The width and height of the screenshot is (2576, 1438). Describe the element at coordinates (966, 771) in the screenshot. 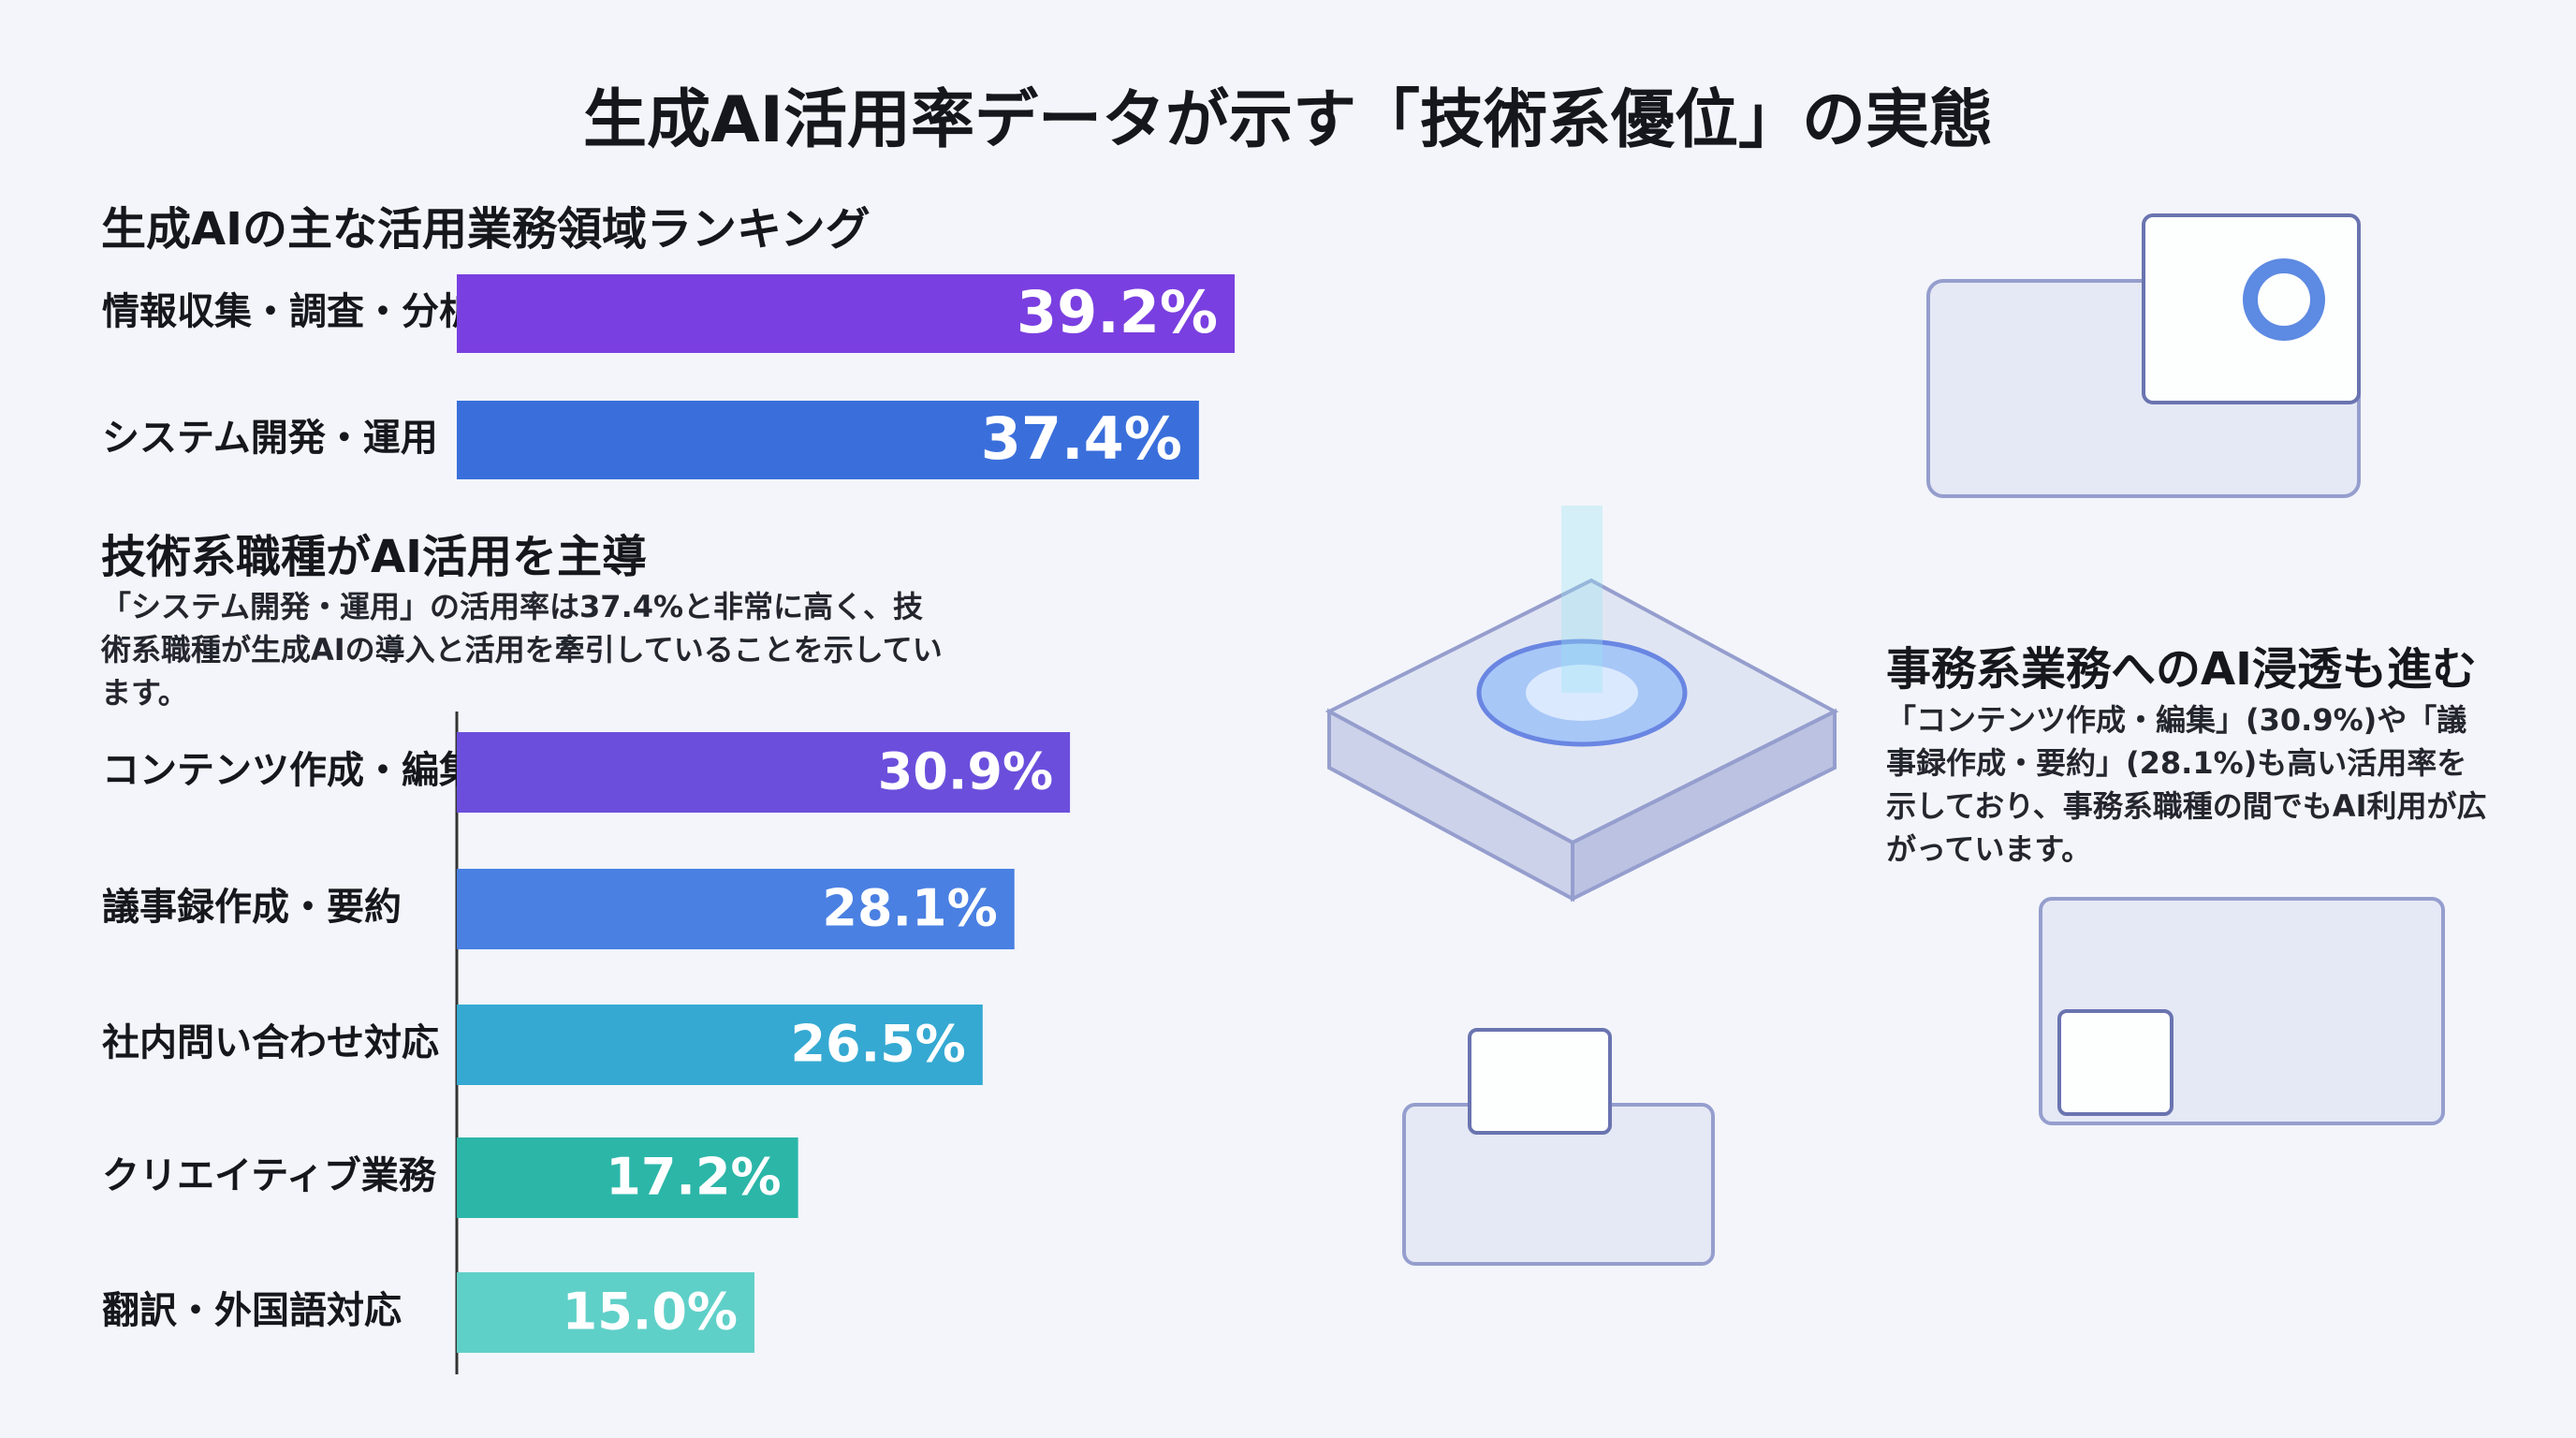

I see `value-label: 30.9%` at that location.